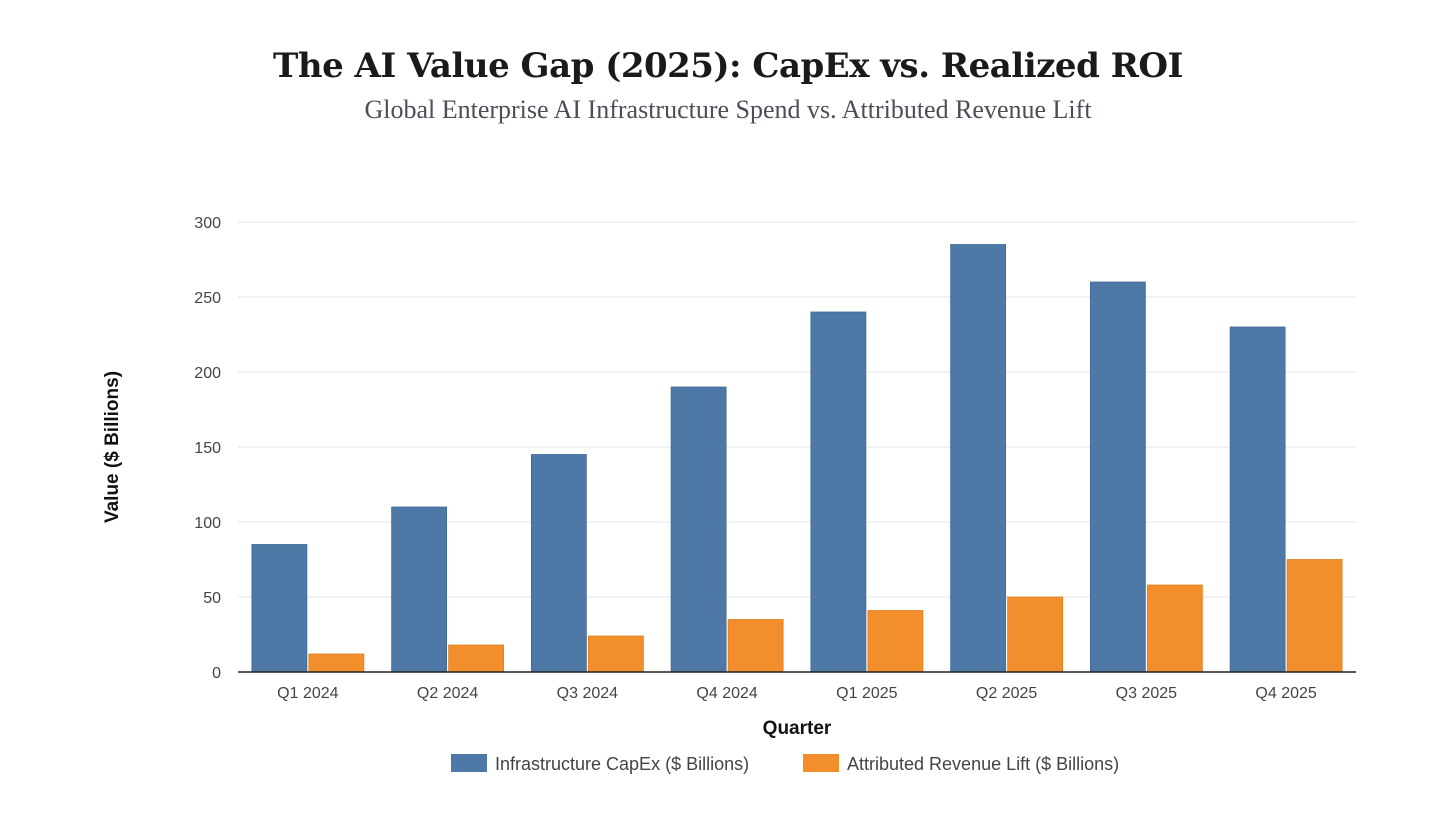 This screenshot has width=1456, height=819. Describe the element at coordinates (726, 693) in the screenshot. I see `x-tick-label: Q4 2024` at that location.